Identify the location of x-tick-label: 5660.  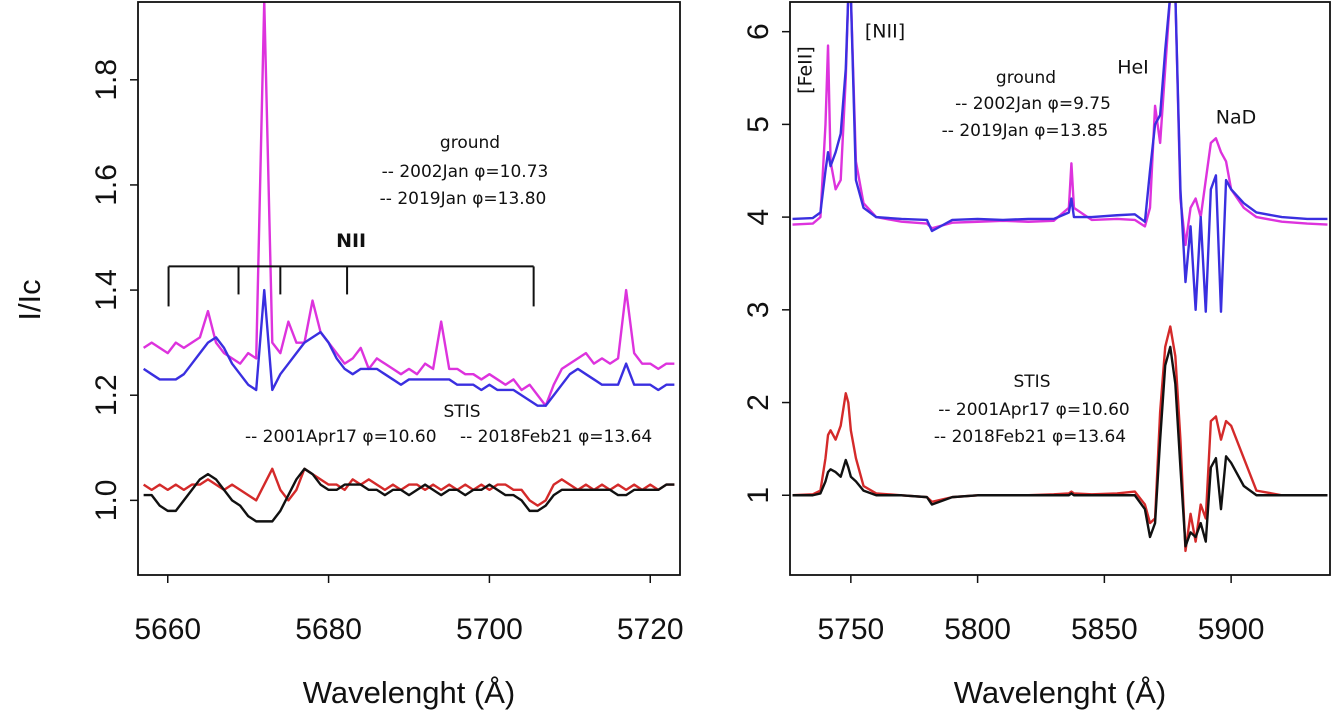
(167, 629).